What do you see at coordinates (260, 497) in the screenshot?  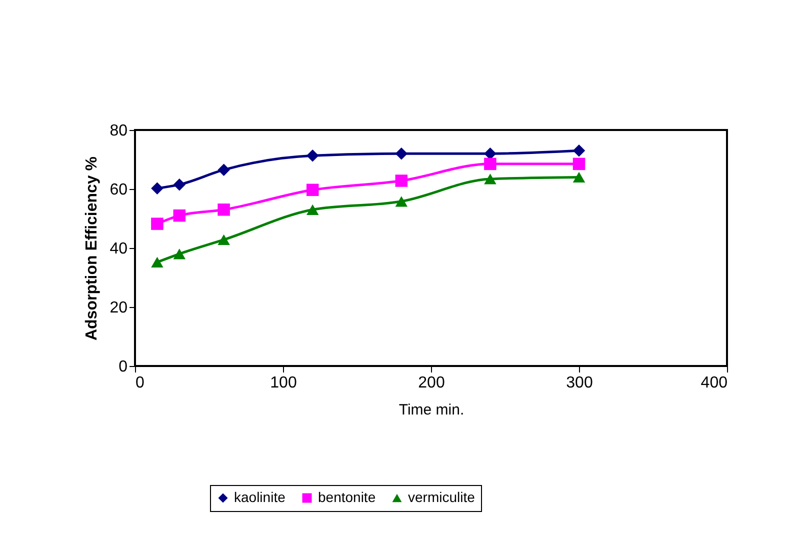 I see `legend-label: kaolinite` at bounding box center [260, 497].